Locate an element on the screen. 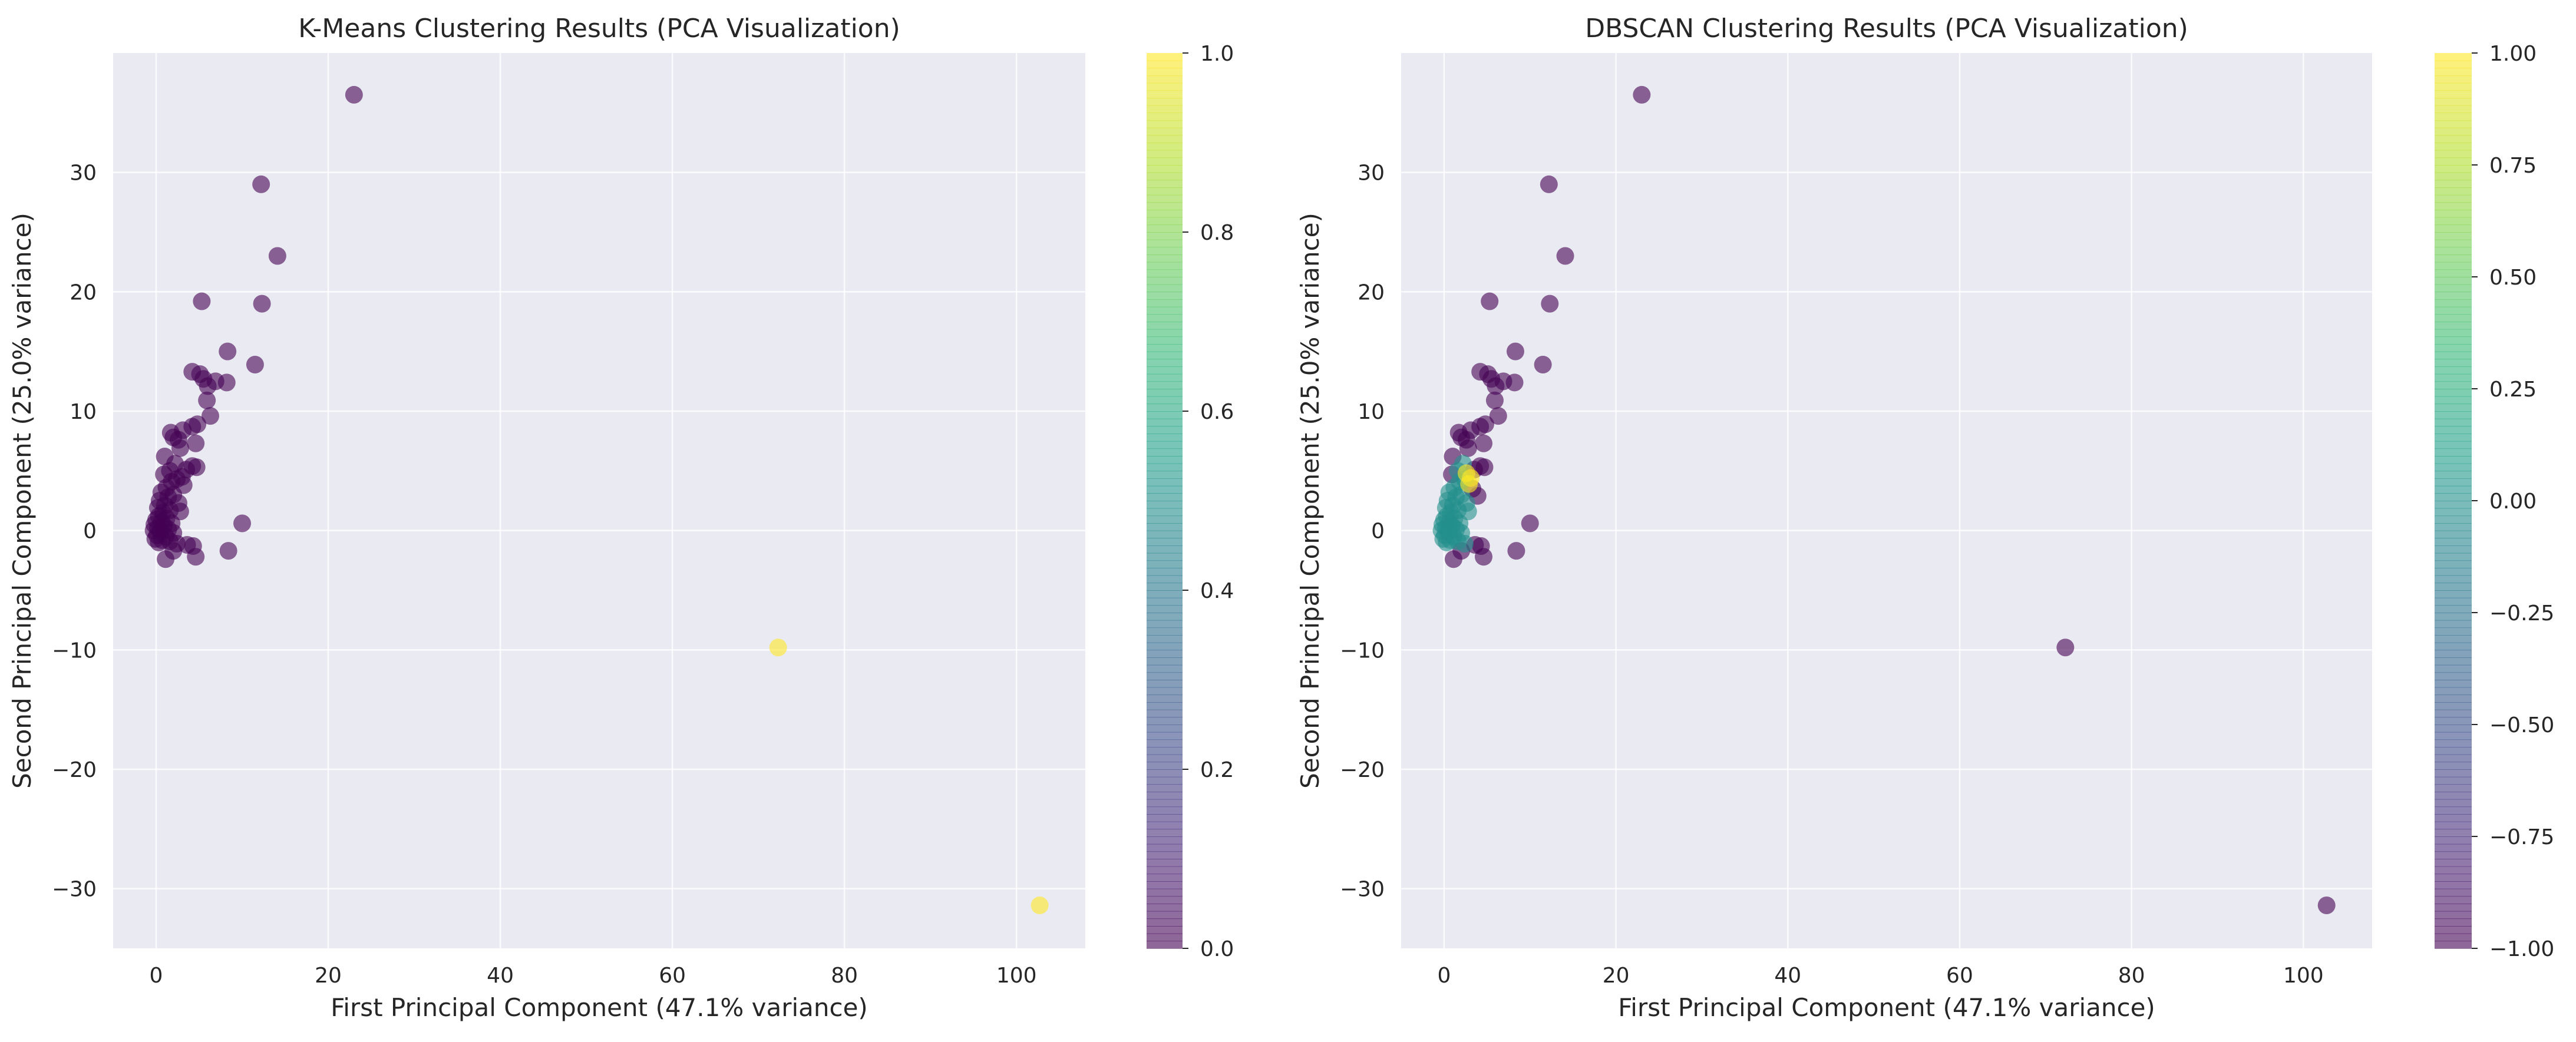 The height and width of the screenshot is (1042, 2576). x-tick-label: 80 is located at coordinates (2131, 976).